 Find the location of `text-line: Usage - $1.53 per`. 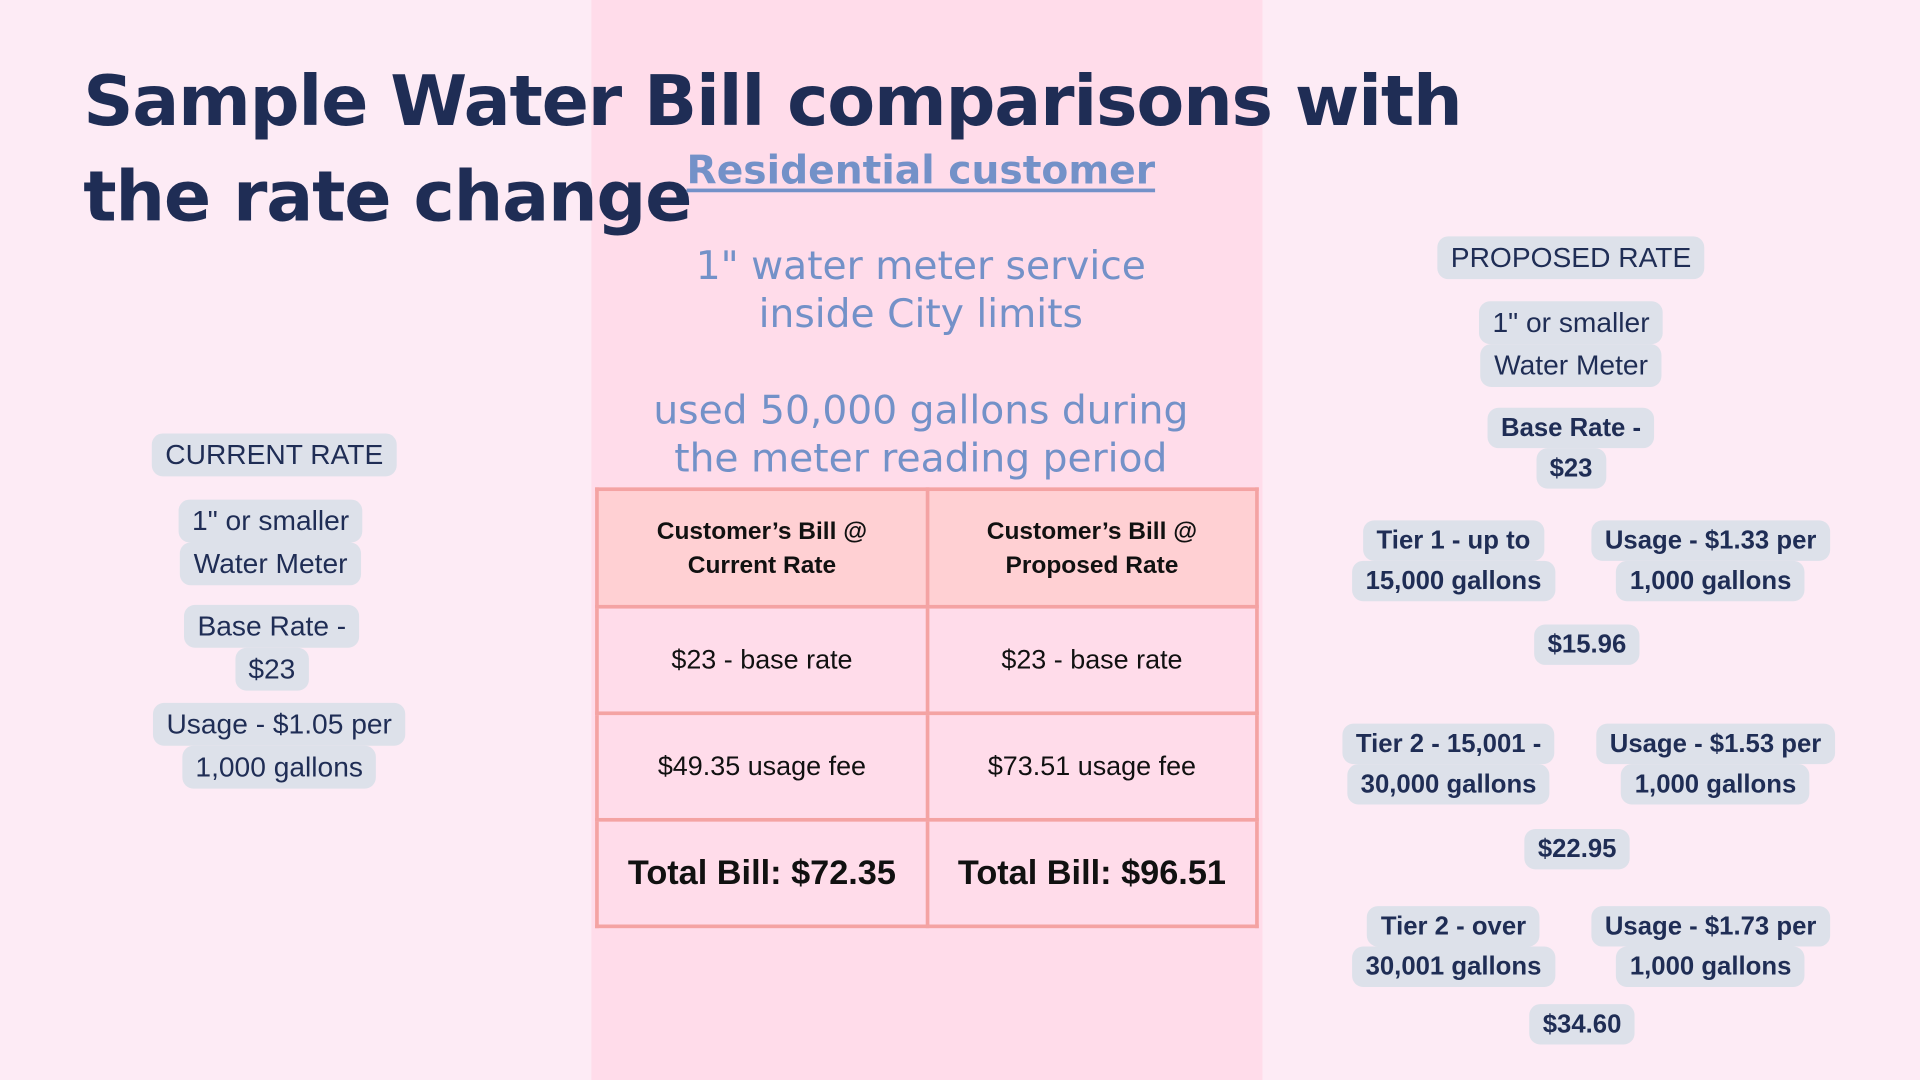

text-line: Usage - $1.53 per is located at coordinates (1715, 744).